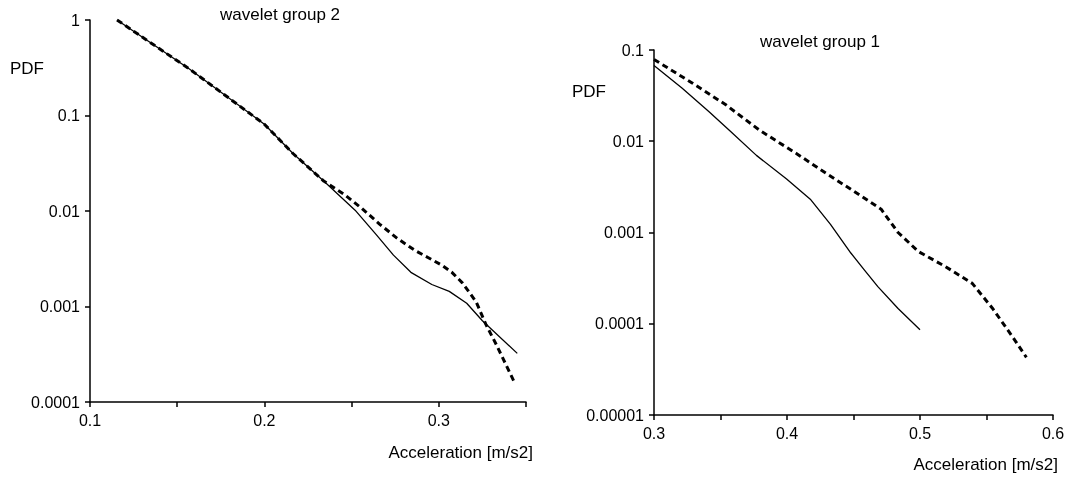 This screenshot has height=485, width=1071. What do you see at coordinates (820, 41) in the screenshot?
I see `chart-title: wavelet group 1` at bounding box center [820, 41].